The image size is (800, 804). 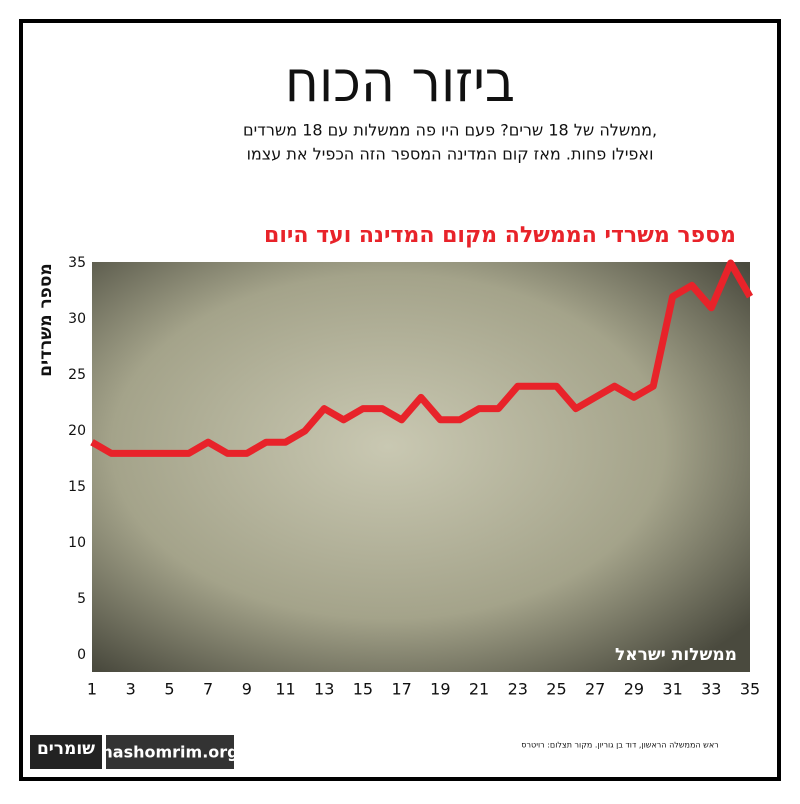 What do you see at coordinates (518, 689) in the screenshot?
I see `x-tick-label: 23` at bounding box center [518, 689].